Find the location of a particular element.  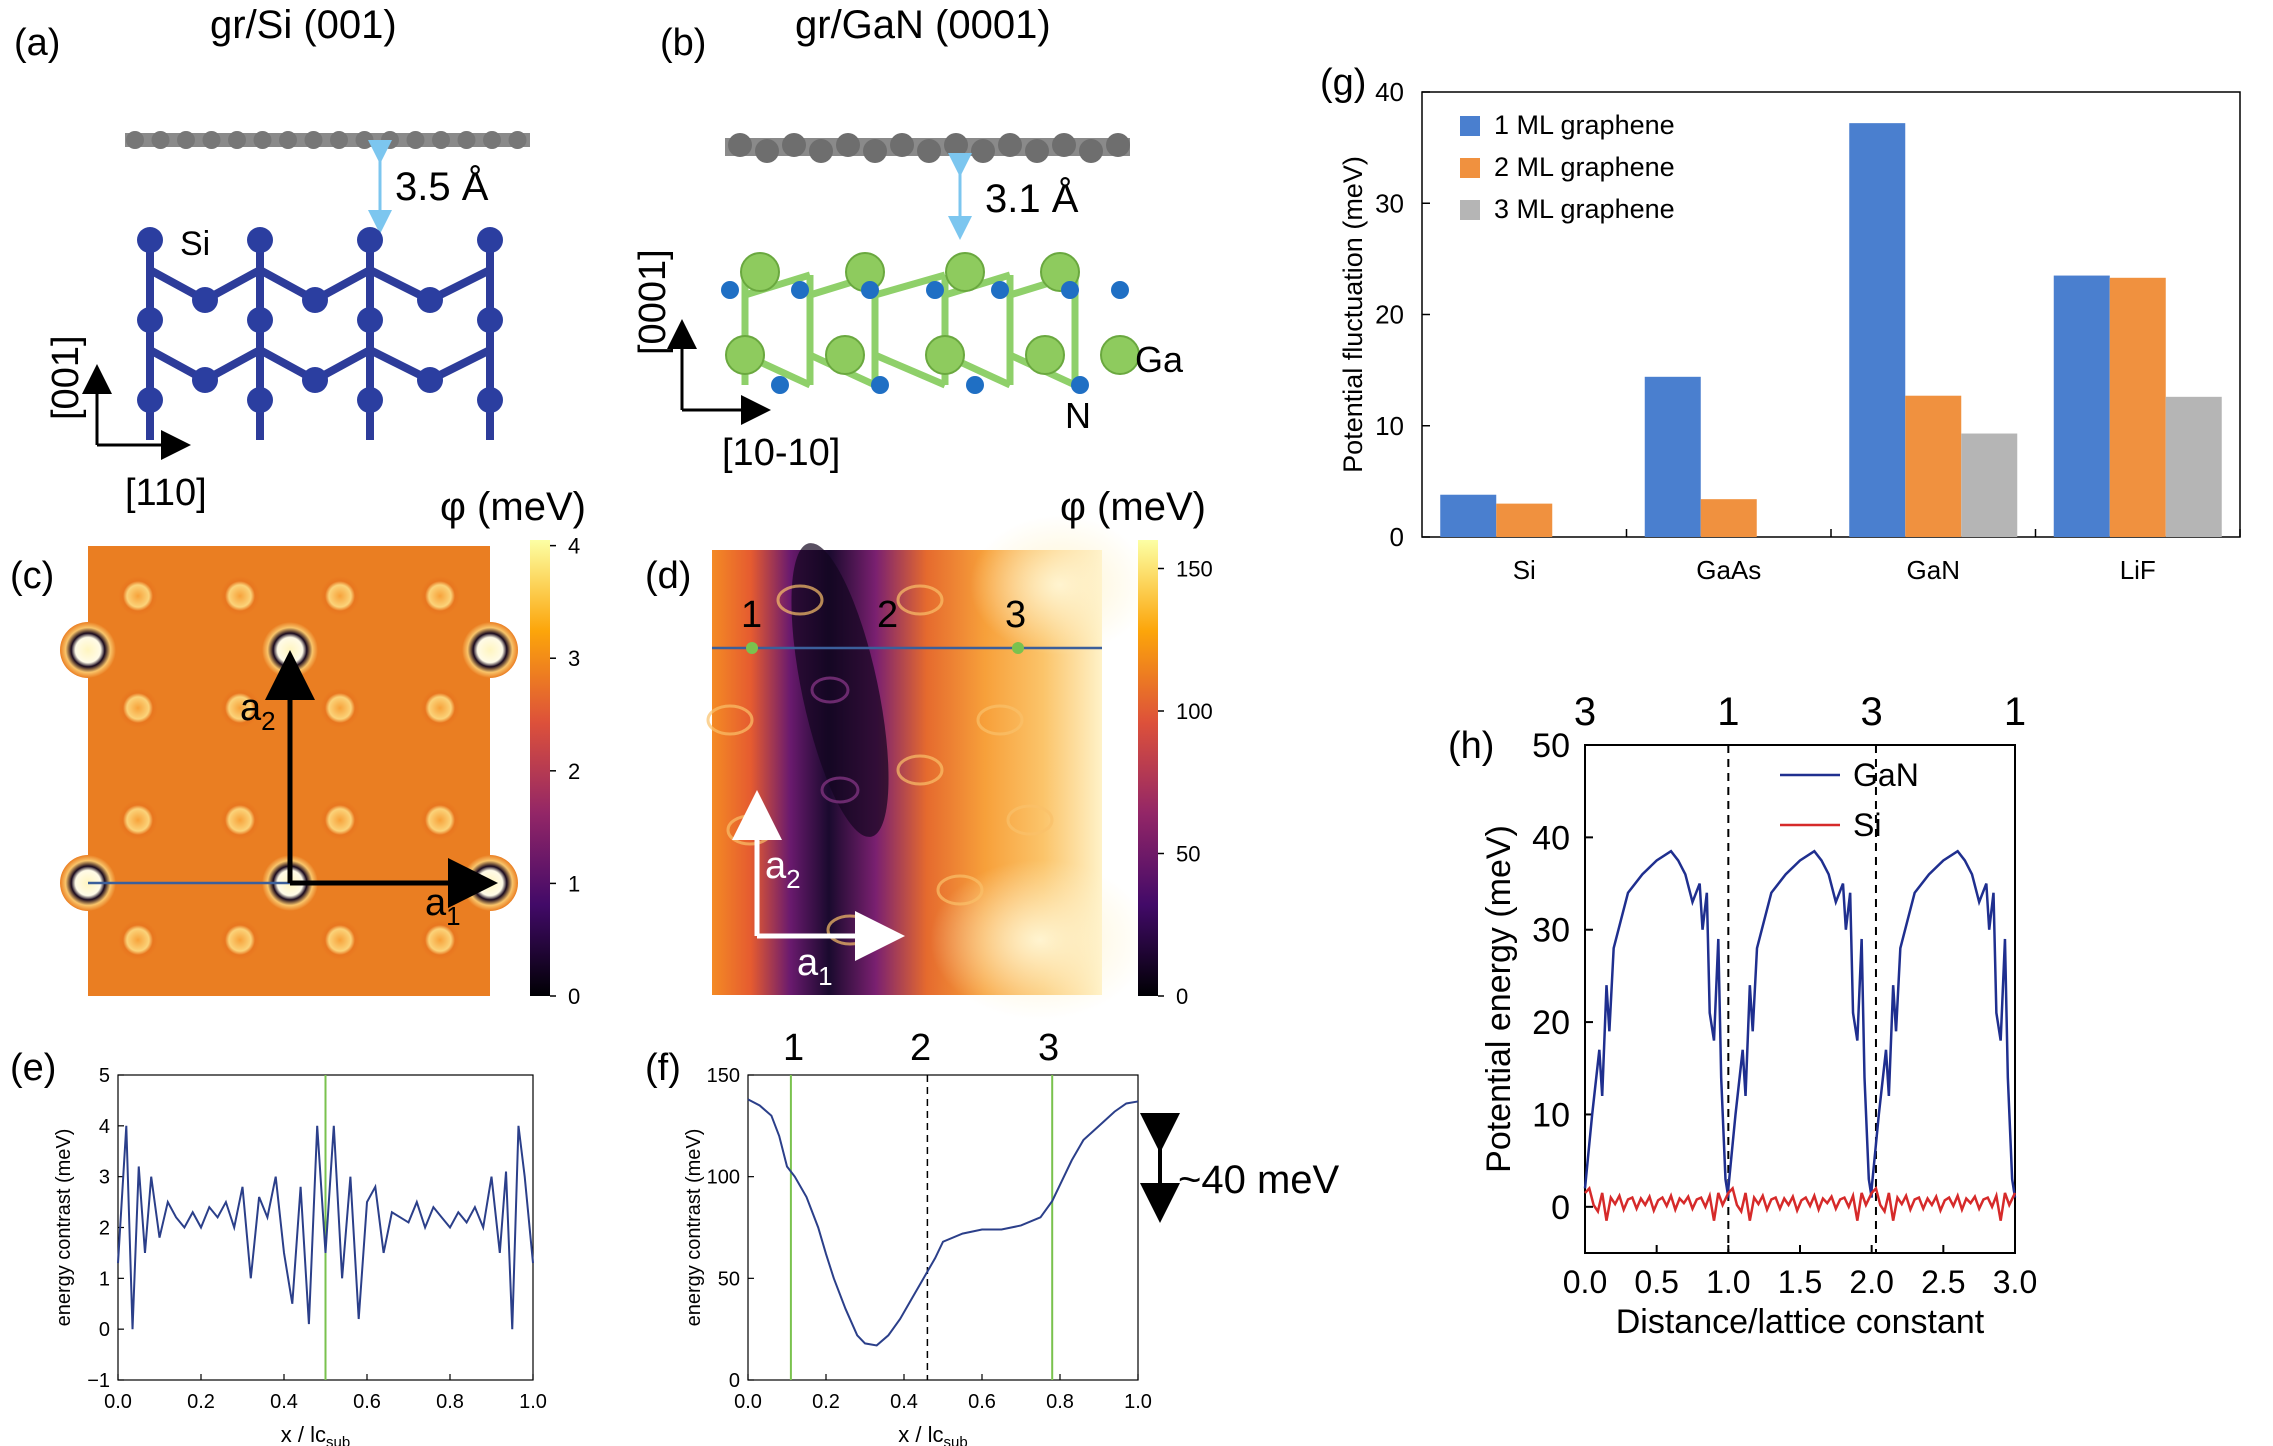

spacing-b: 3.1 Å is located at coordinates (1032, 198).